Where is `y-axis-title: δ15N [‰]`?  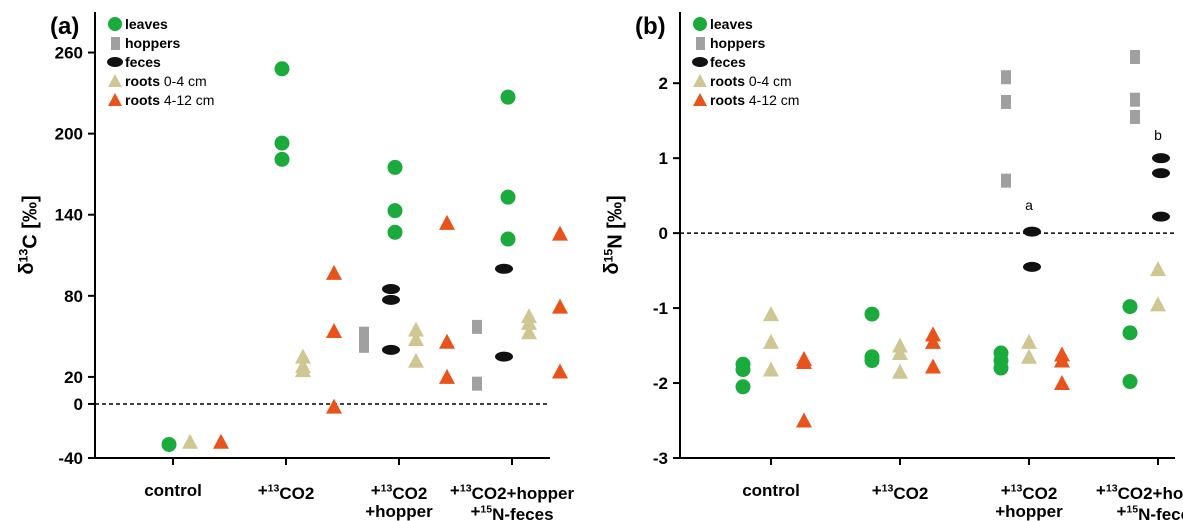
y-axis-title: δ15N [‰] is located at coordinates (613, 234).